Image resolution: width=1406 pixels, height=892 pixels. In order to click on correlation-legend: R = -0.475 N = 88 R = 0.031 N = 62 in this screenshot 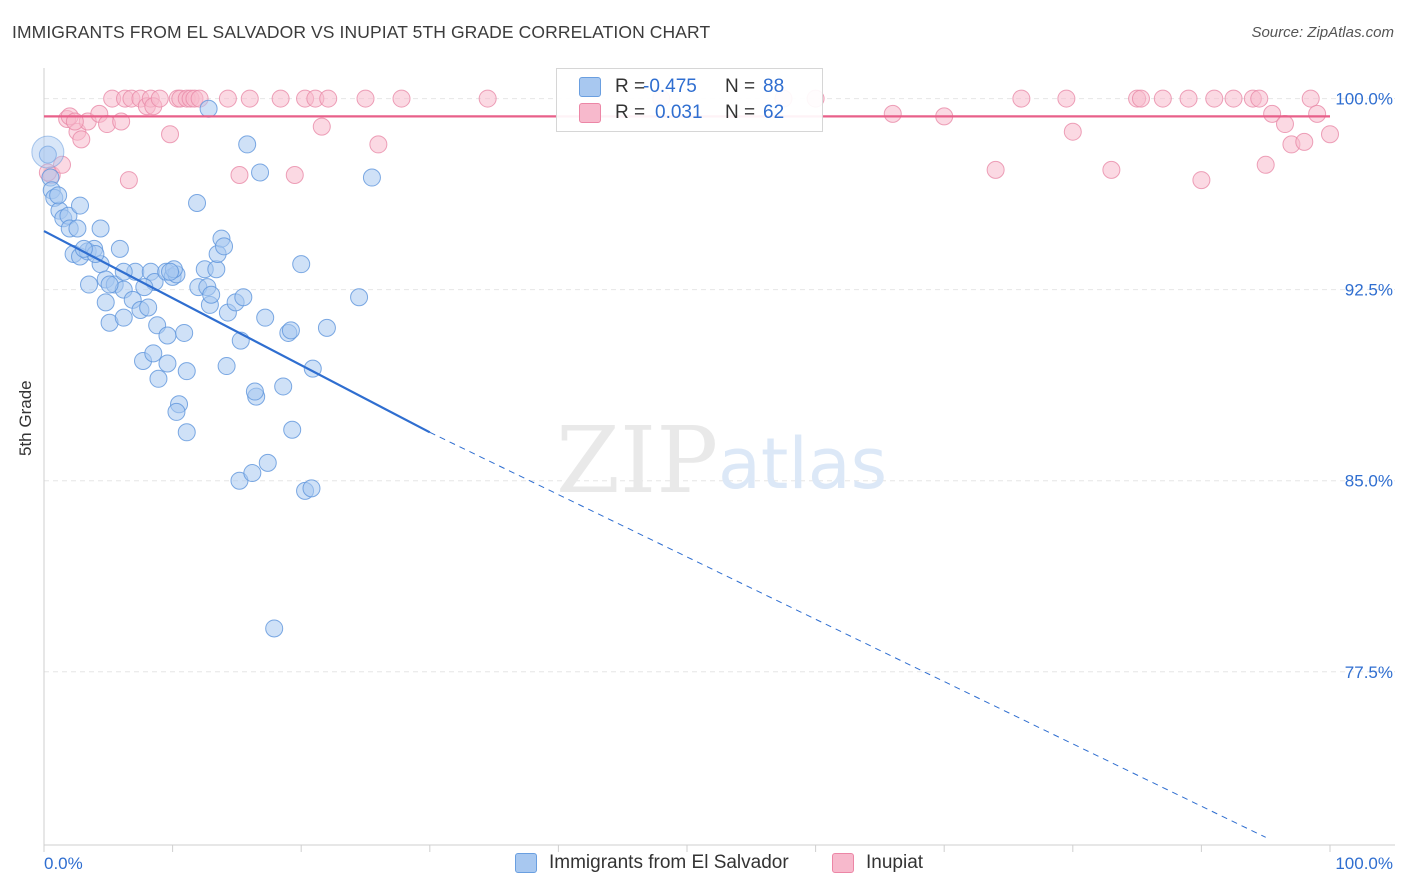, I will do `click(689, 100)`.